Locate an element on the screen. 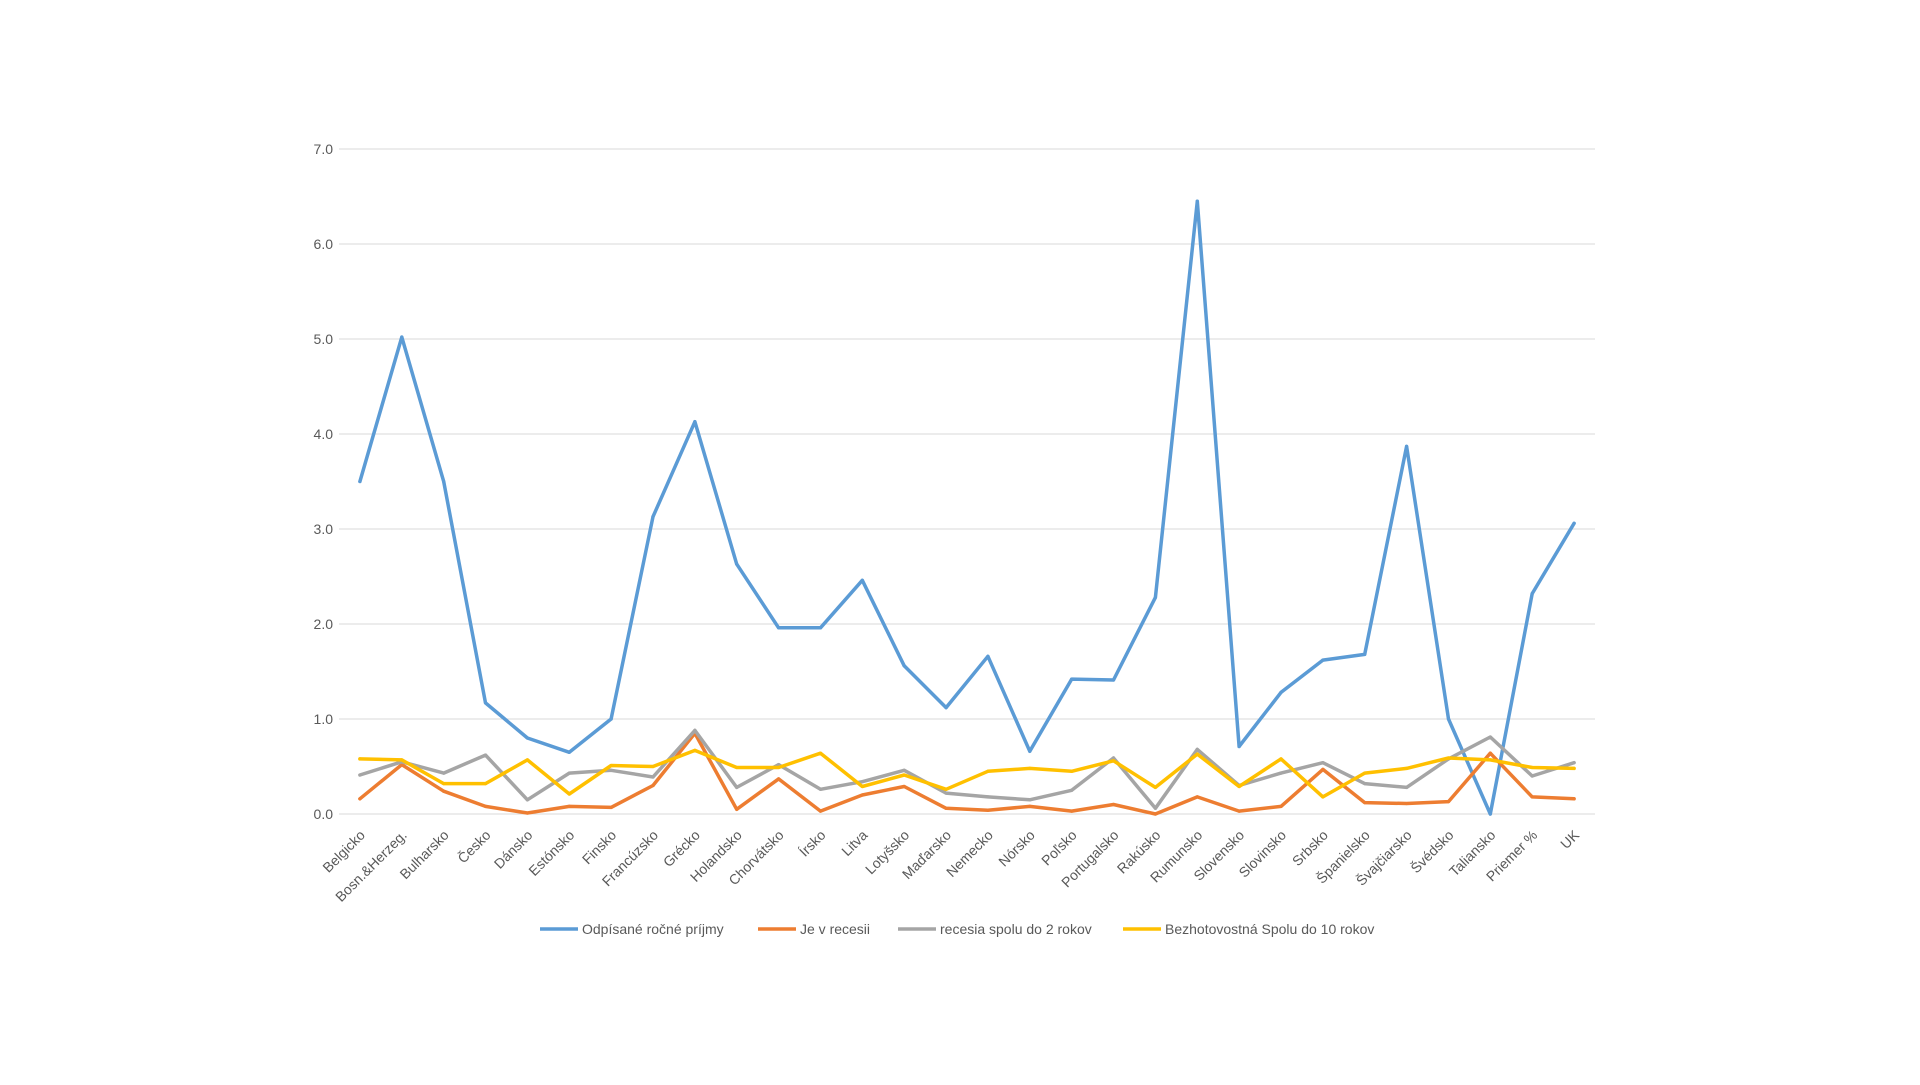 The image size is (1920, 1085). x-category-label: Finsko is located at coordinates (599, 847).